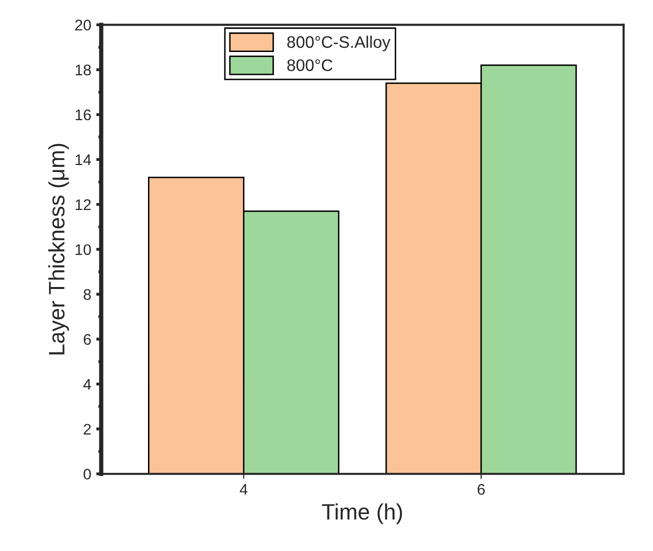 Image resolution: width=653 pixels, height=551 pixels. Describe the element at coordinates (58, 249) in the screenshot. I see `y-axis-title: Layer Thickness (μm)` at that location.